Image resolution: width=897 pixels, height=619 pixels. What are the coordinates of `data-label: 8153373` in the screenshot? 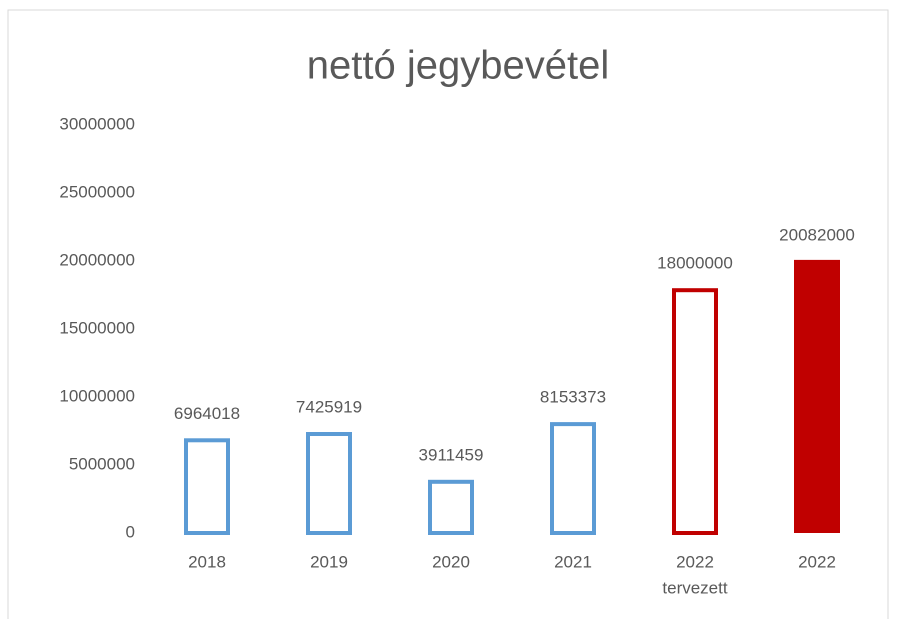 It's located at (573, 397).